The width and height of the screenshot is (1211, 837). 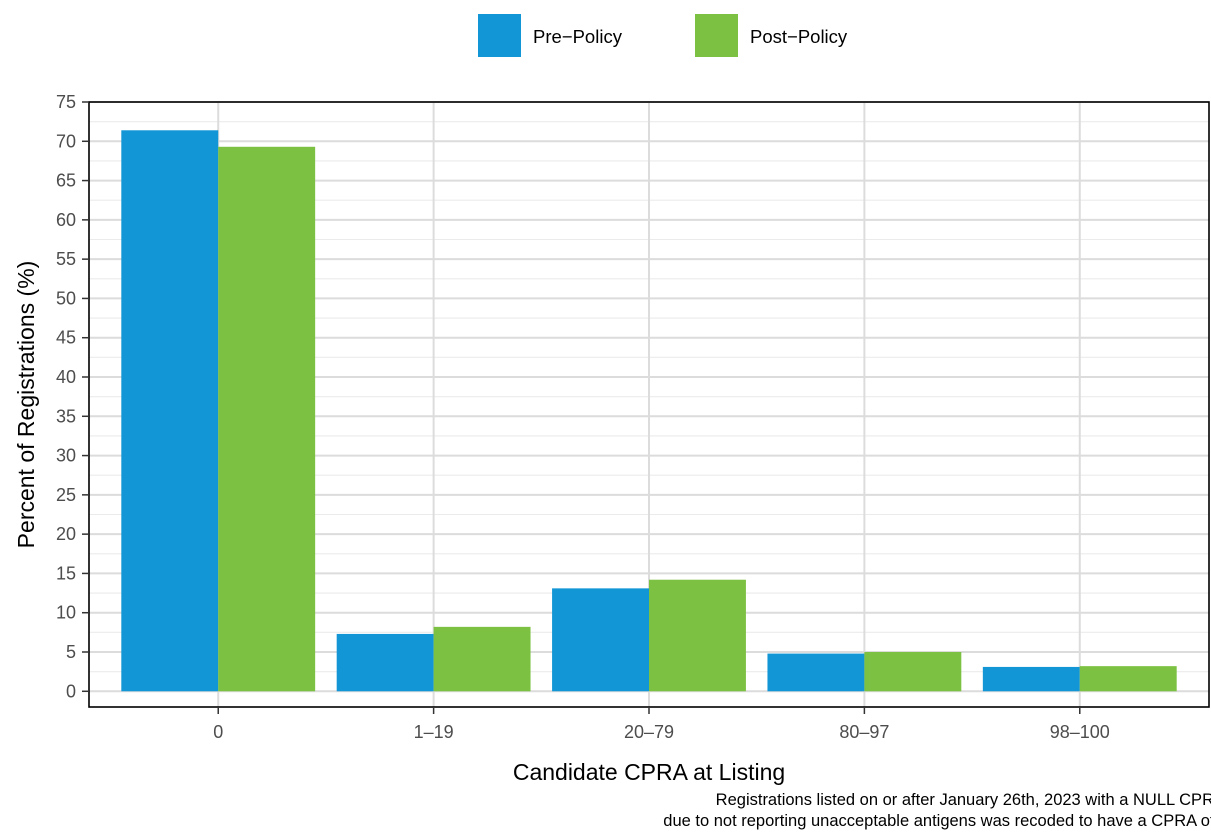 I want to click on y-tick-label: 20, so click(x=66, y=534).